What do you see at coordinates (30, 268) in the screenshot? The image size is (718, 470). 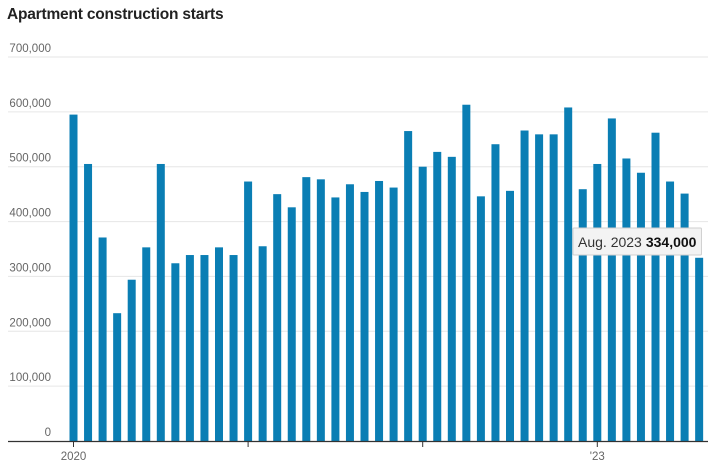 I see `y-tick-label: 300,000` at bounding box center [30, 268].